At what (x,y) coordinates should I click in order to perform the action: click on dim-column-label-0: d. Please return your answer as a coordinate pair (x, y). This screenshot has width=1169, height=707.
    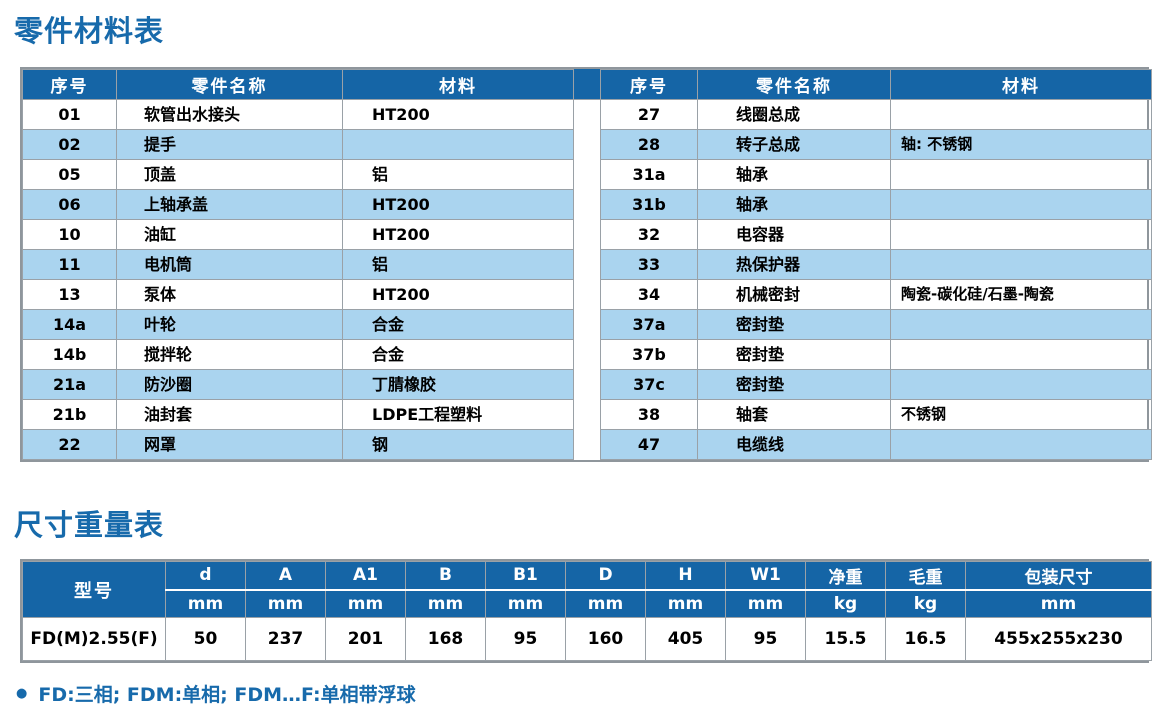
    Looking at the image, I should click on (205, 575).